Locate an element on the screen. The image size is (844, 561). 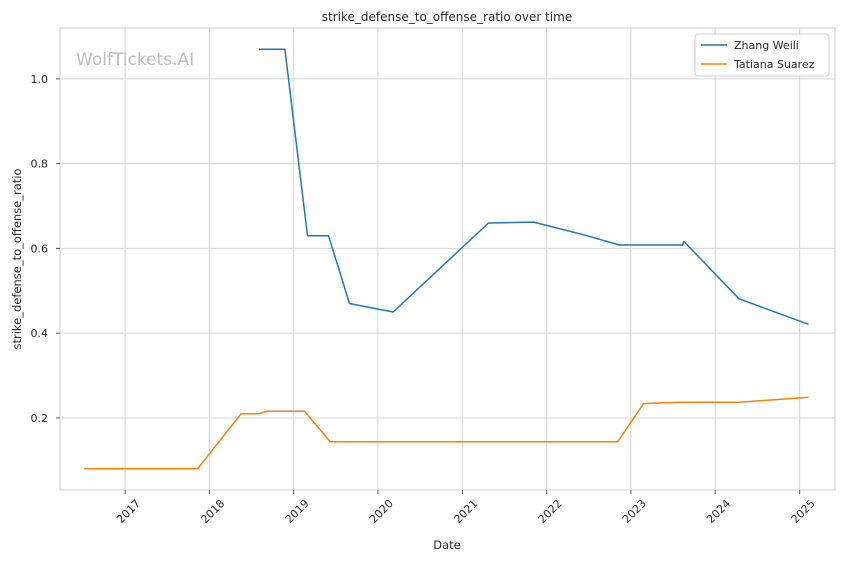
legend-box is located at coordinates (762, 55).